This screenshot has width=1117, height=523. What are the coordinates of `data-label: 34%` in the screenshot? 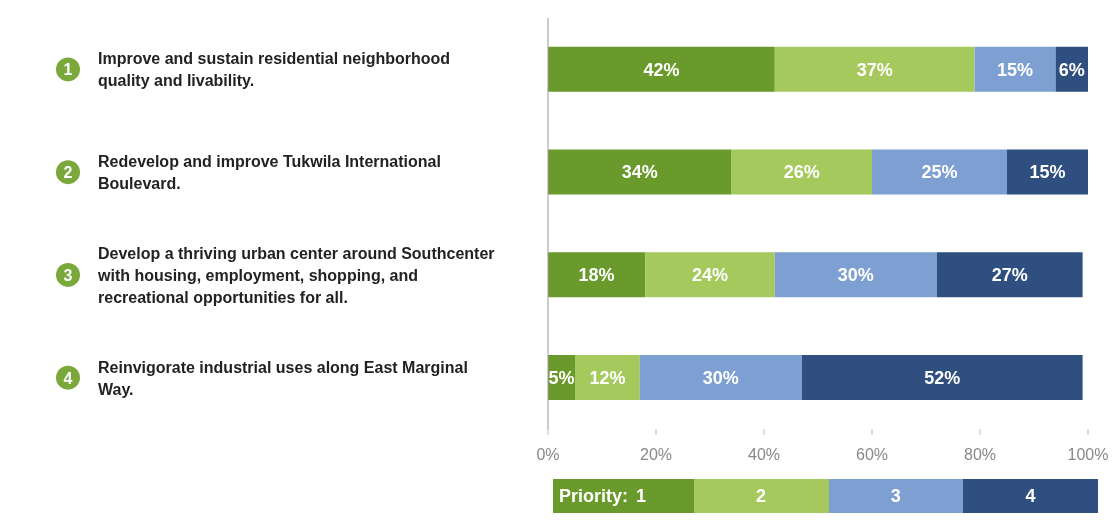 It's located at (639, 172).